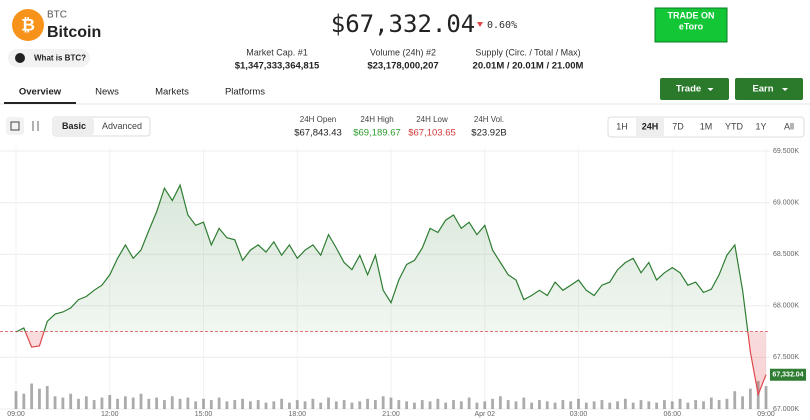 The image size is (810, 420). I want to click on price: $67,332.04, so click(403, 24).